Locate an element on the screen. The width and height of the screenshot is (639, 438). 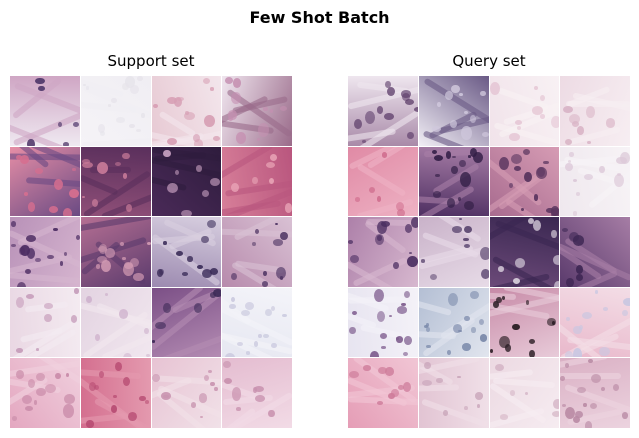
query-set-title: Query set is located at coordinates (489, 61).